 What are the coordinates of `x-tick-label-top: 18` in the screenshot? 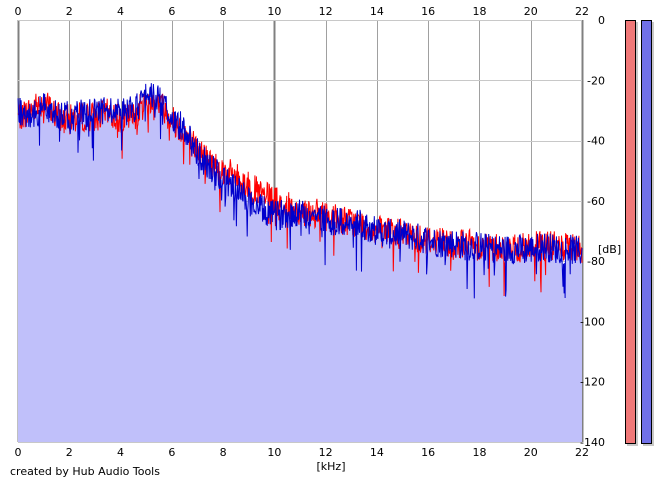 It's located at (479, 11).